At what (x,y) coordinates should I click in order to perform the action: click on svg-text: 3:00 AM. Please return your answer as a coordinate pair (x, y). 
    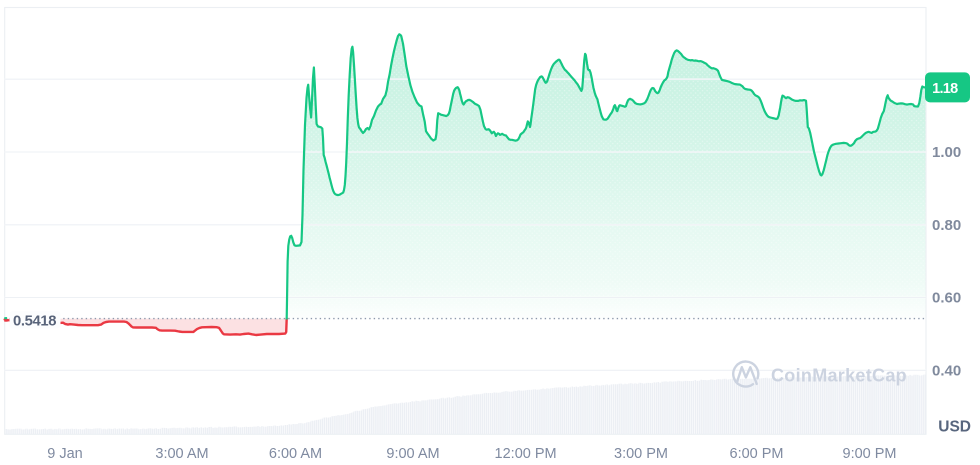
    Looking at the image, I should click on (181, 454).